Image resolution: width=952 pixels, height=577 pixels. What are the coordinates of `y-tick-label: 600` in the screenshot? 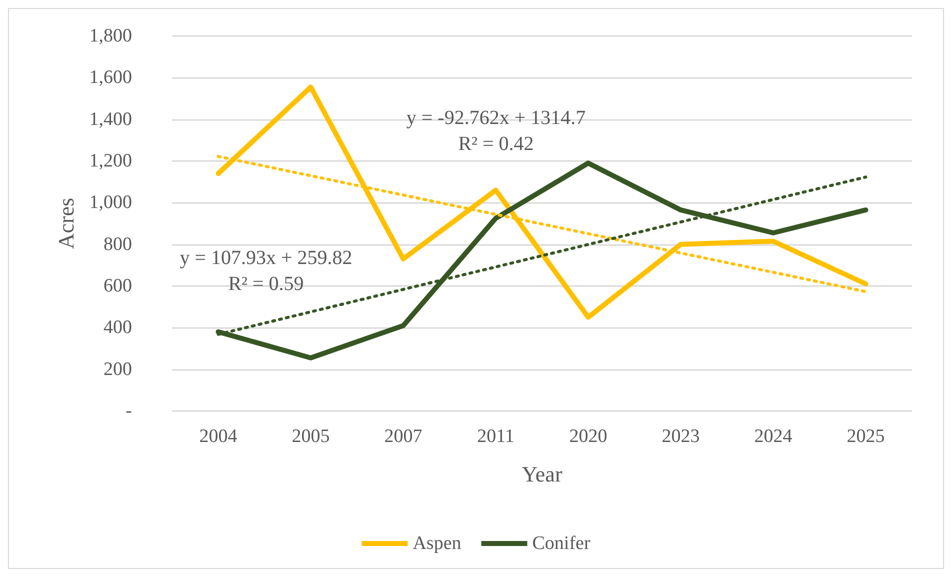 It's located at (118, 286).